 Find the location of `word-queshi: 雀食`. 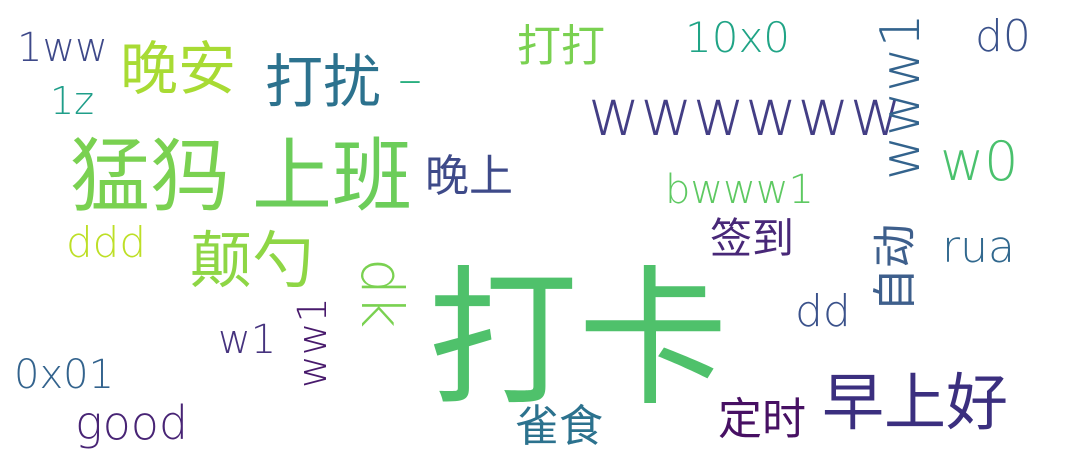

word-queshi: 雀食 is located at coordinates (559, 426).